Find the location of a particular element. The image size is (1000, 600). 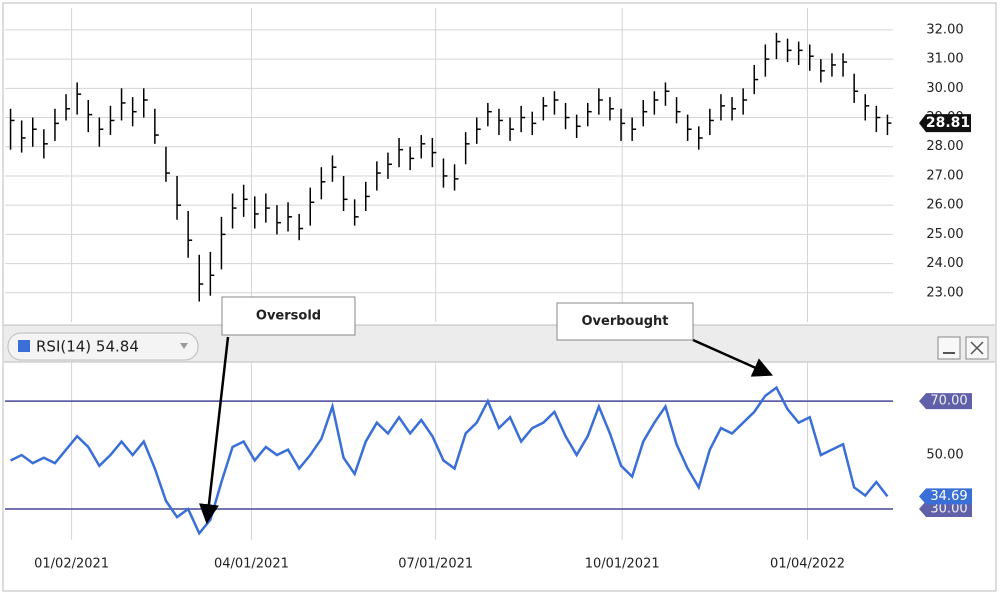

y-tick-label: 25.00 is located at coordinates (944, 234).